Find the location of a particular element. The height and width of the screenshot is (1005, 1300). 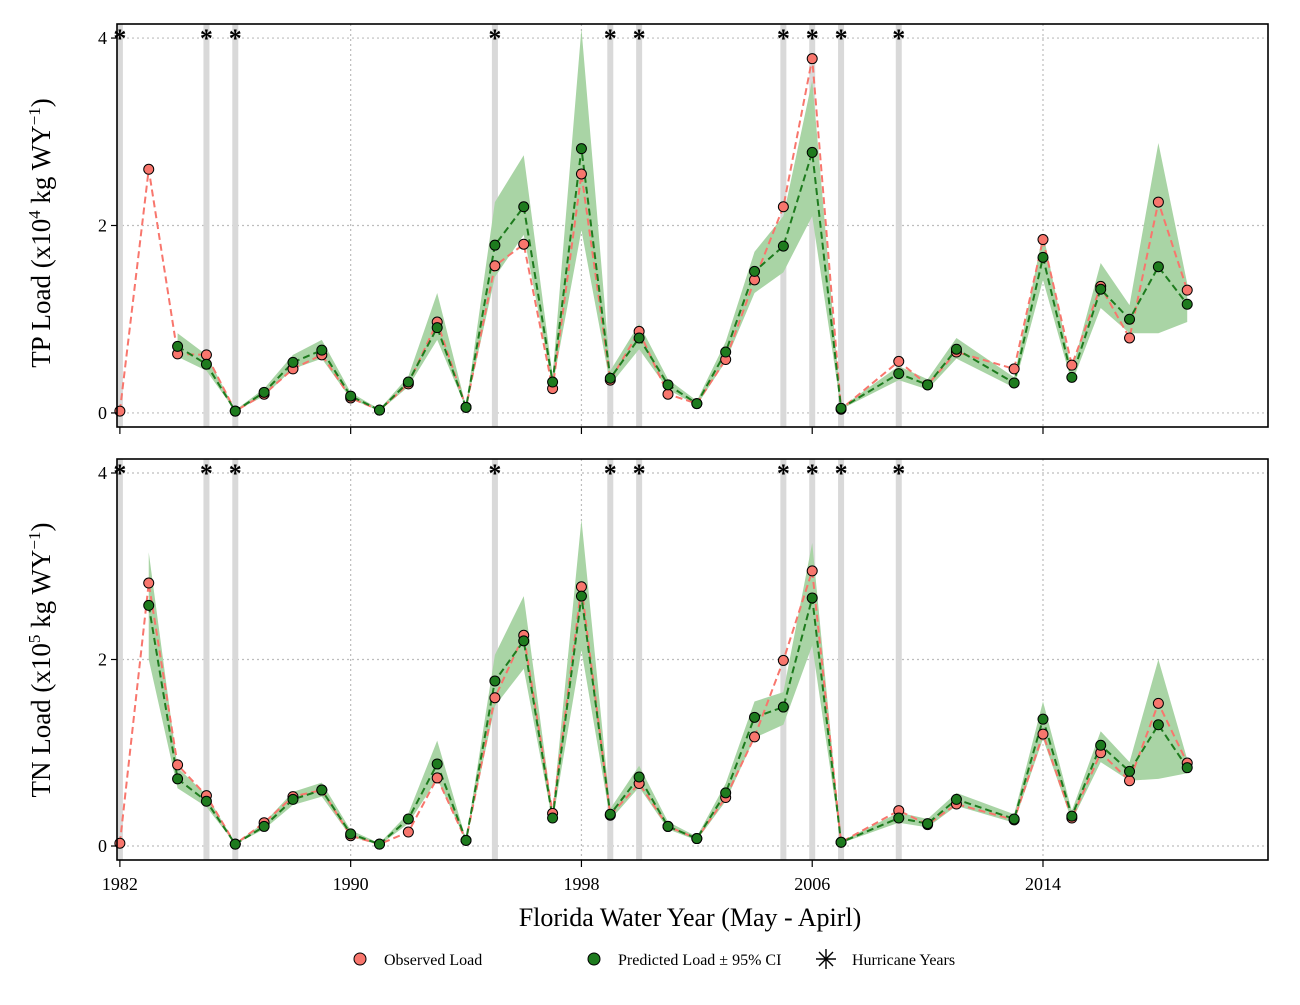

tp-ylabel: TP Load (x104 kg WY−1) is located at coordinates (40, 233).